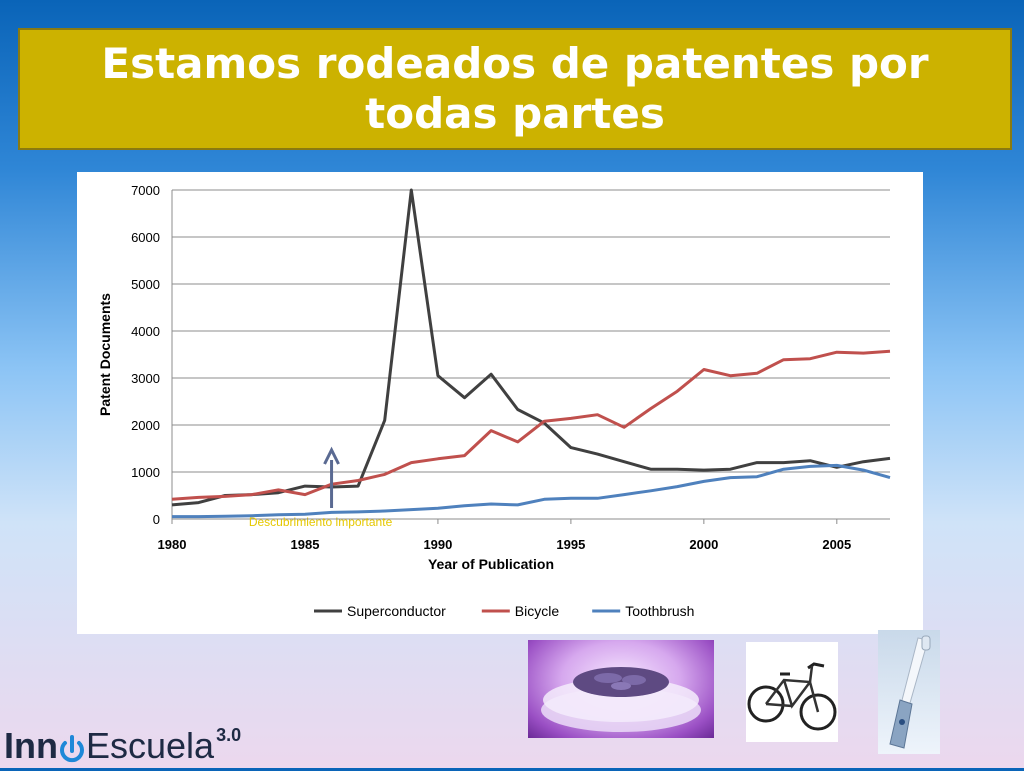  What do you see at coordinates (229, 735) in the screenshot?
I see `logo-version: 3.0` at bounding box center [229, 735].